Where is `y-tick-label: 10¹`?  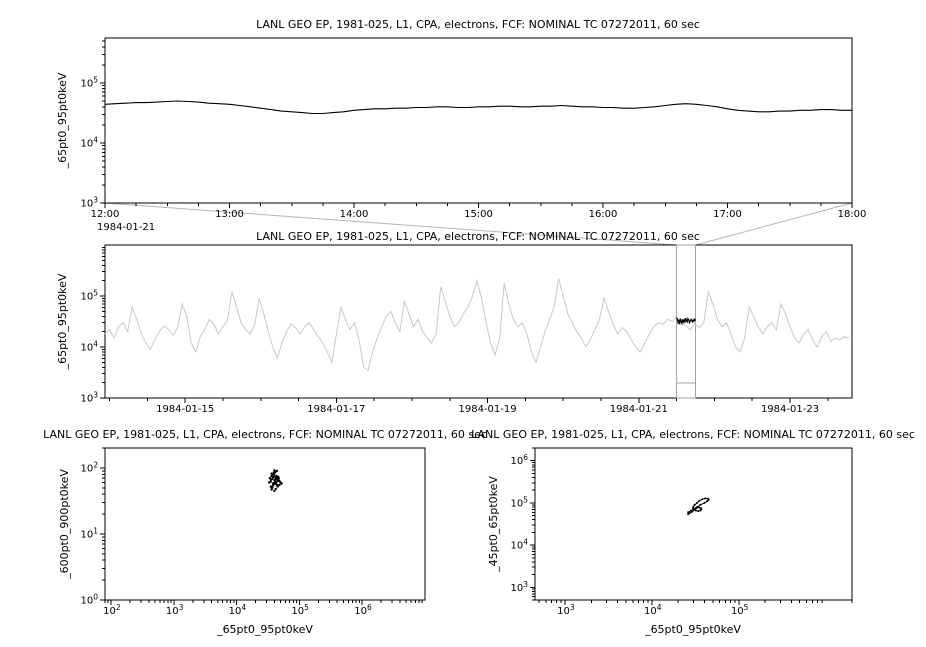
y-tick-label: 10¹ is located at coordinates (89, 533).